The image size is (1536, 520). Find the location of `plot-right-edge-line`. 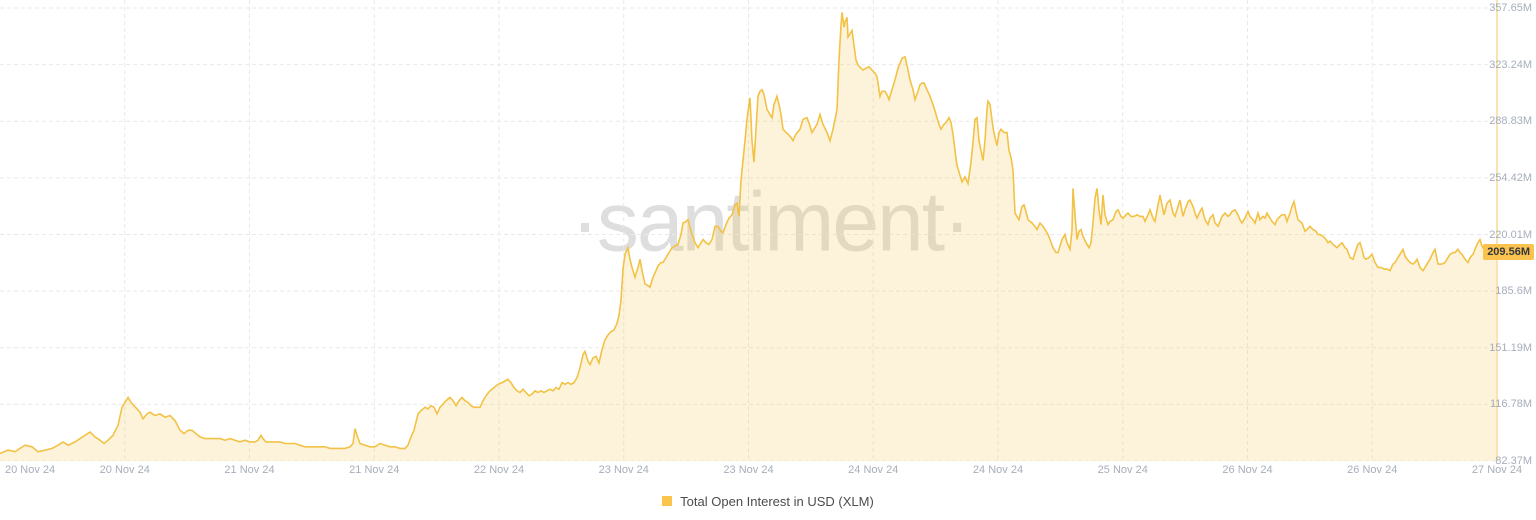

plot-right-edge-line is located at coordinates (1497, 230).